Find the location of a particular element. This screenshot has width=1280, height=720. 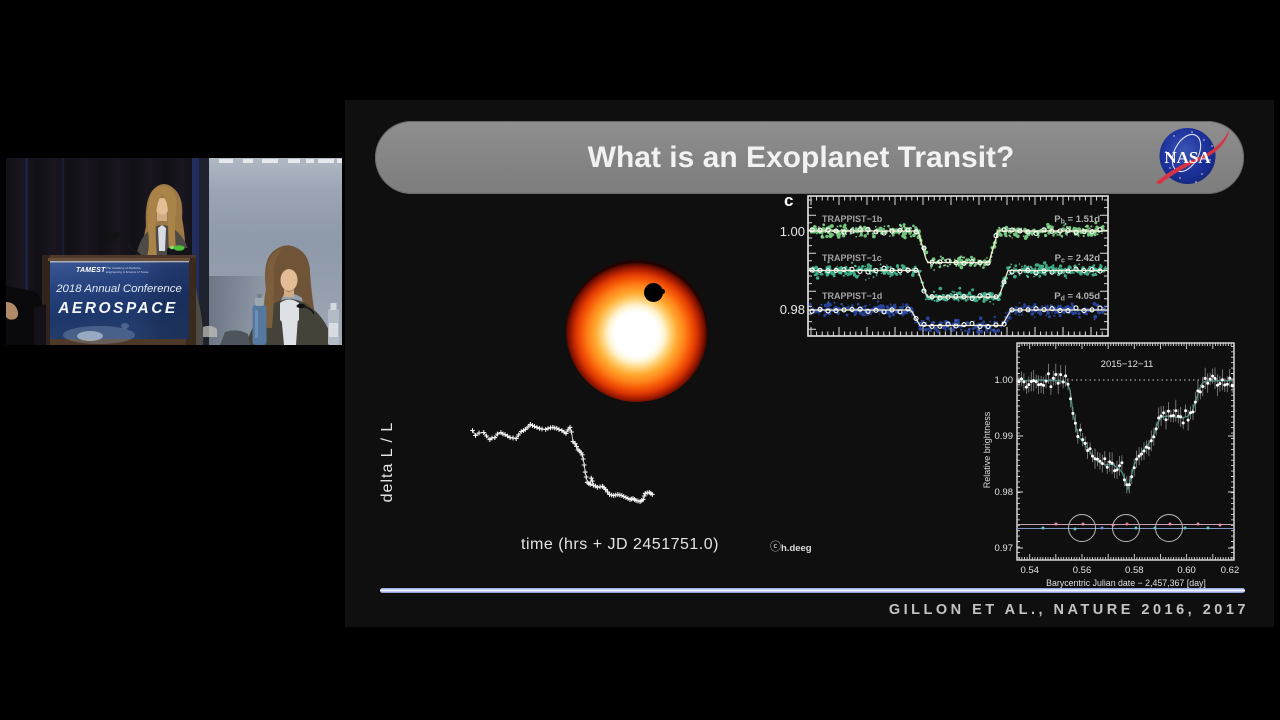

svg-text: c is located at coordinates (788, 200).